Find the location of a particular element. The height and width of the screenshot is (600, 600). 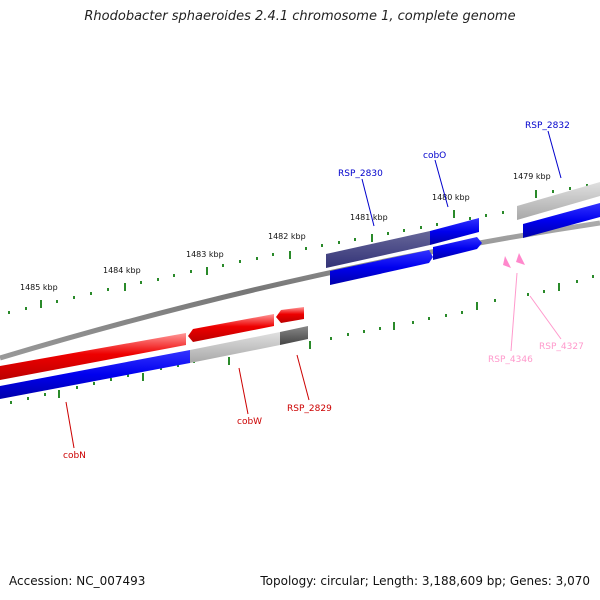

accession-text: Accession: NC_007493 is located at coordinates (77, 581).